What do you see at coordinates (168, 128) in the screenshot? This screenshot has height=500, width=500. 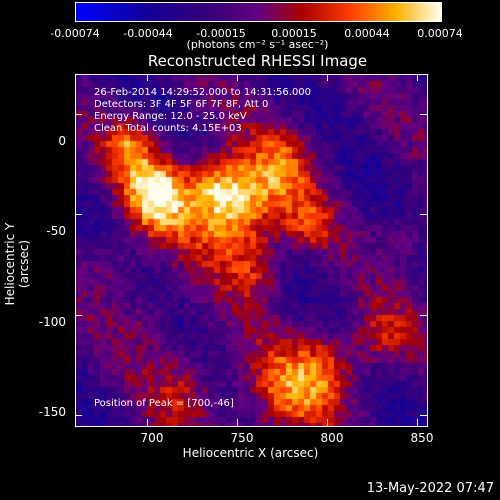 I see `info-clean: Clean Total counts: 4.15E+03` at bounding box center [168, 128].